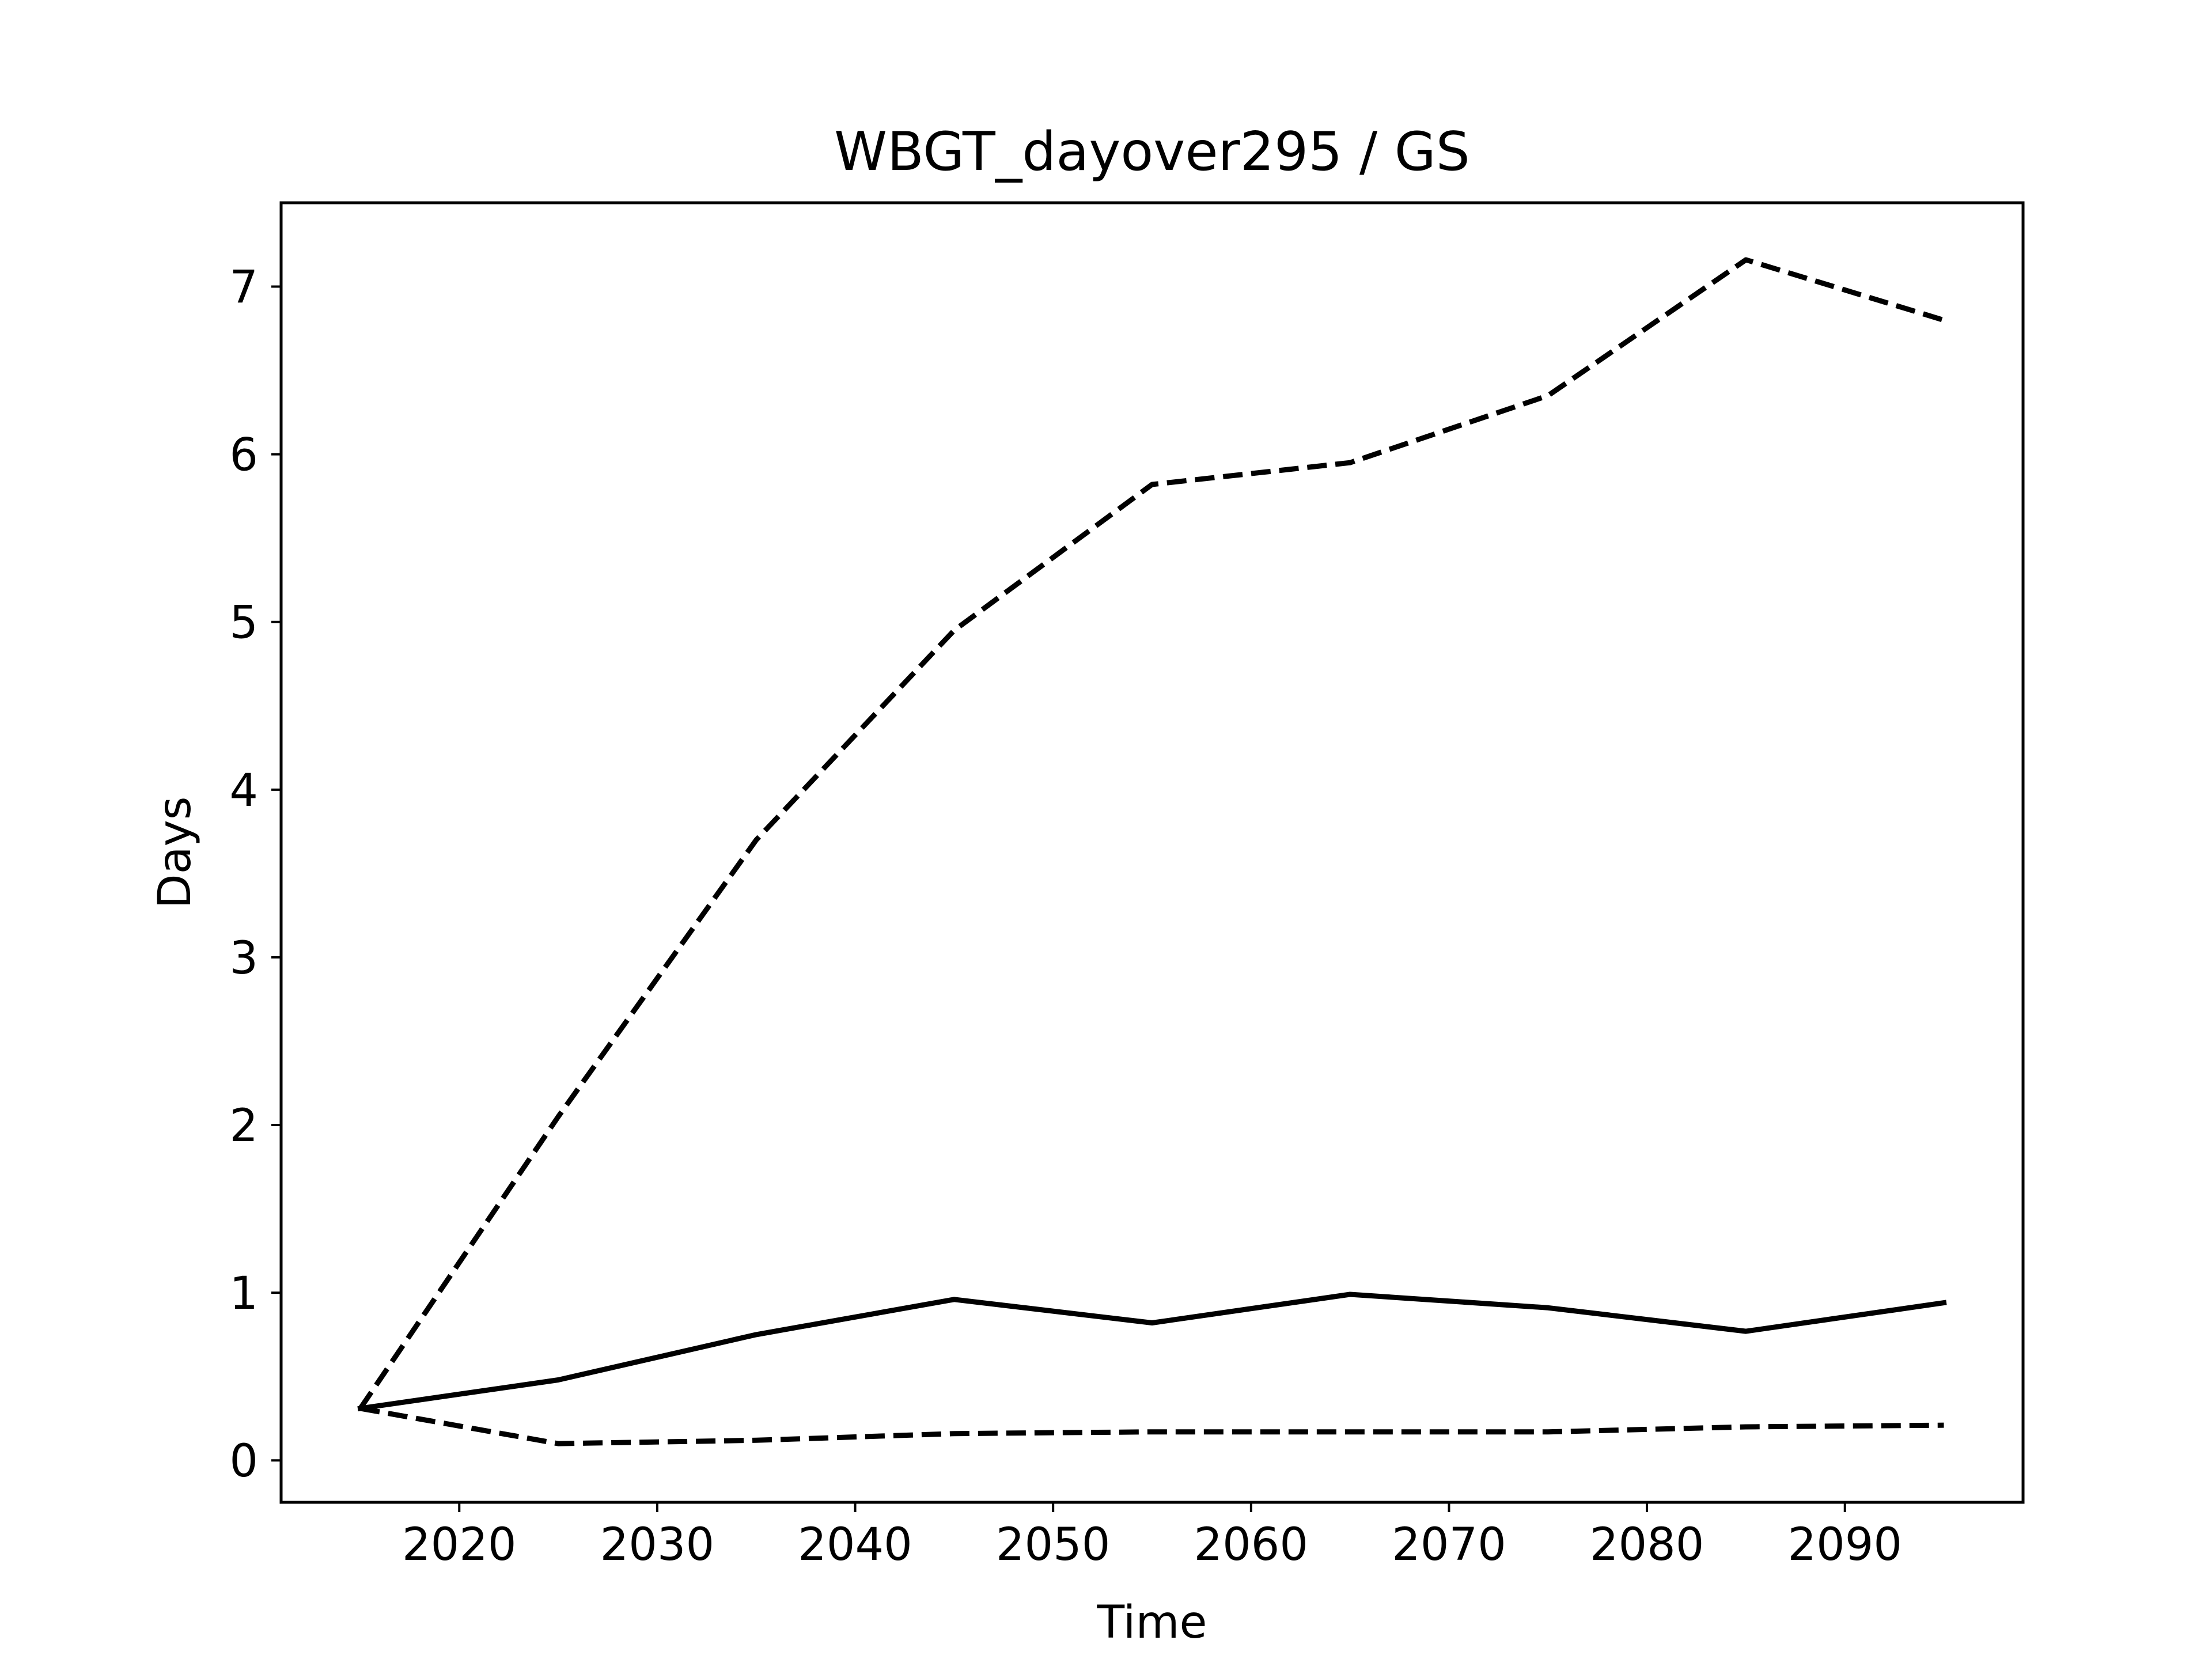 The width and height of the screenshot is (2212, 1659). What do you see at coordinates (1152, 151) in the screenshot?
I see `chart-title: WBGT_dayover295 / GS` at bounding box center [1152, 151].